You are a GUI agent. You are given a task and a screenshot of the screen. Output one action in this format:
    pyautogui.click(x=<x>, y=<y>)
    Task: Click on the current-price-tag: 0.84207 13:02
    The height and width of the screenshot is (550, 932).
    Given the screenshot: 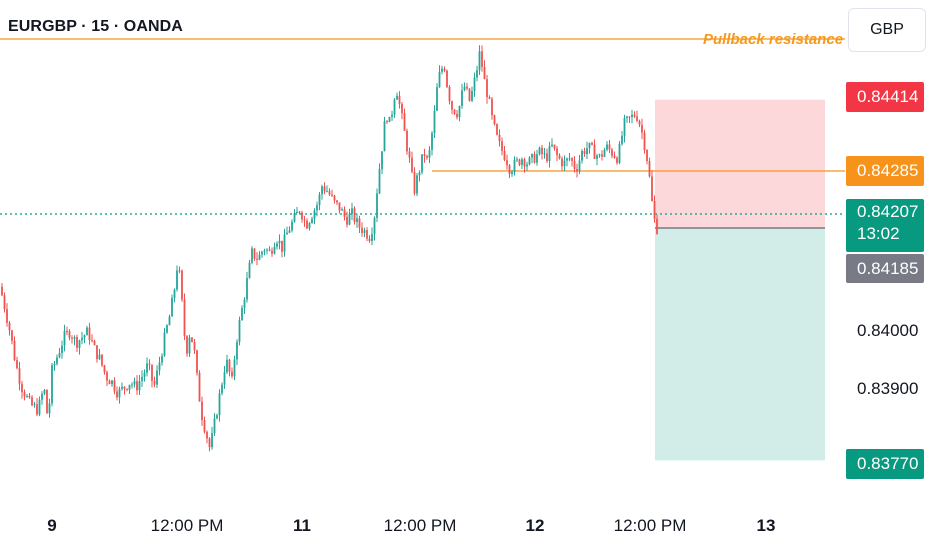 What is the action you would take?
    pyautogui.click(x=885, y=225)
    